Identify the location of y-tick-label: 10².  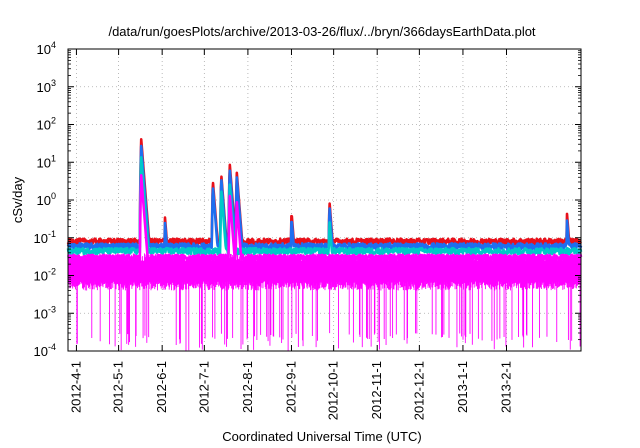
(46, 124).